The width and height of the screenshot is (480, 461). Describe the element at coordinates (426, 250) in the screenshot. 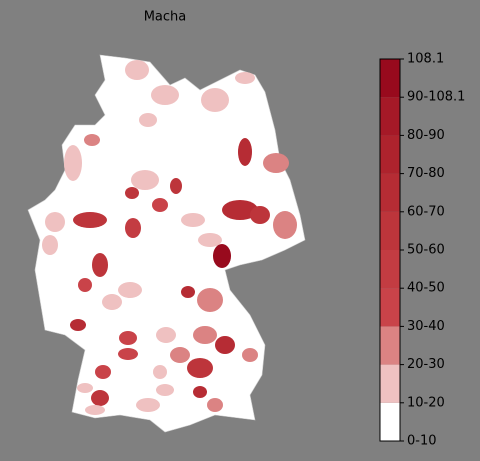

I see `colorbar-label: 50-60` at that location.